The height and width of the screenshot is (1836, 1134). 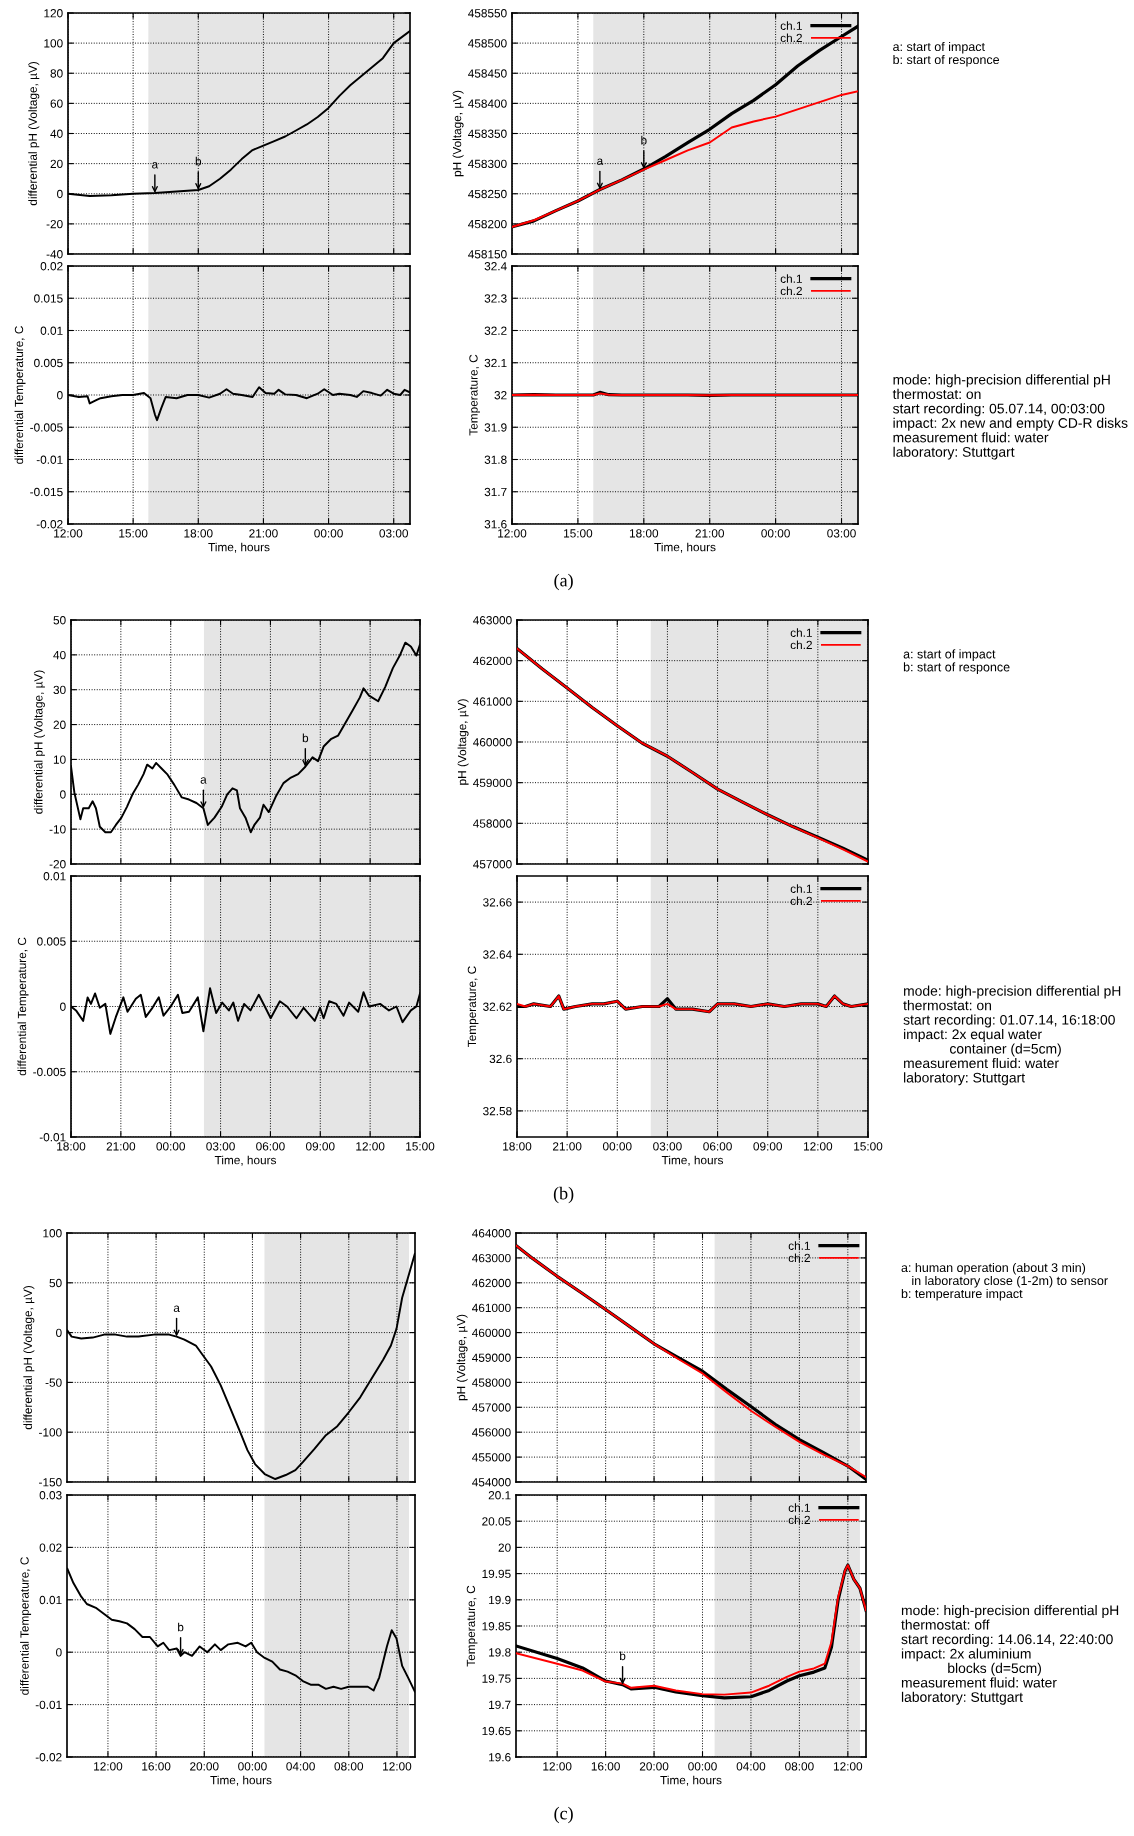 I want to click on y-tick-label: 32.64, so click(x=497, y=954).